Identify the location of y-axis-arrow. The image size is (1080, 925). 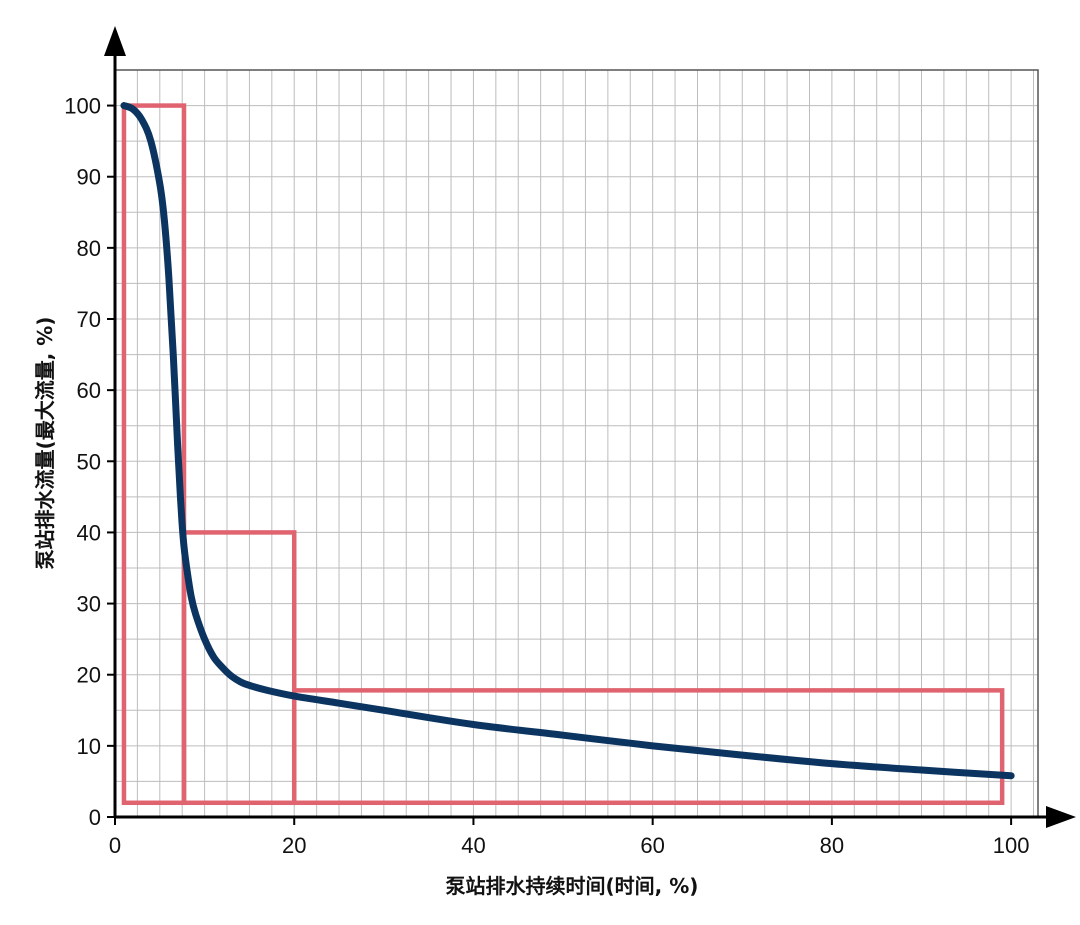
(115, 41).